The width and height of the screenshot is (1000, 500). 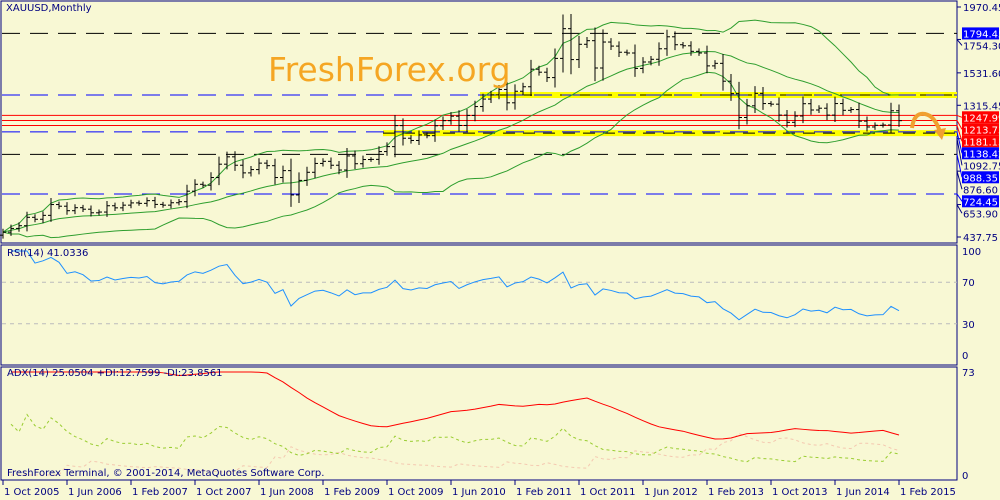 I want to click on rsi-tick-label: 0, so click(x=965, y=356).